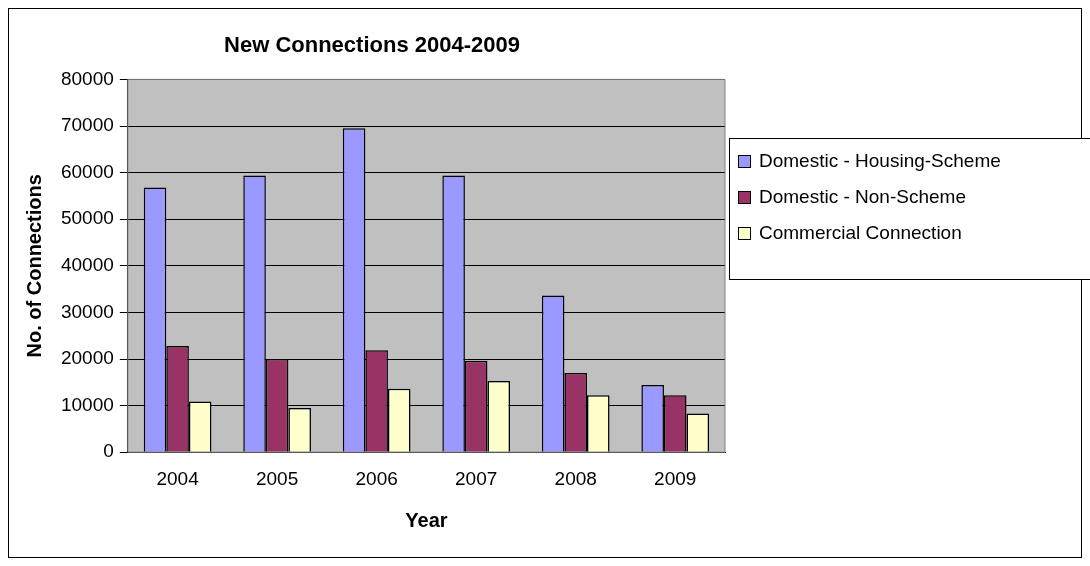 This screenshot has width=1090, height=566. I want to click on legend-label: Domestic - Housing-Scheme, so click(880, 161).